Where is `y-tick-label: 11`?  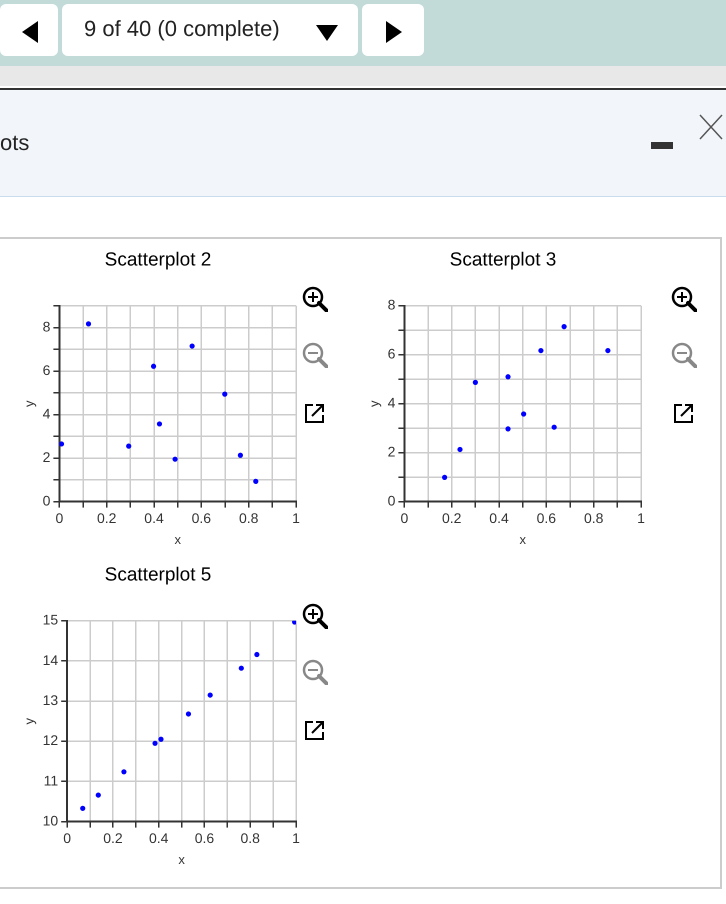 y-tick-label: 11 is located at coordinates (51, 780).